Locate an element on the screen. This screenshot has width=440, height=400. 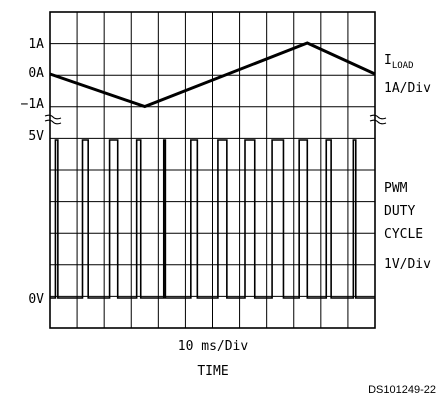
part-number: DS101249-22 is located at coordinates (402, 390).